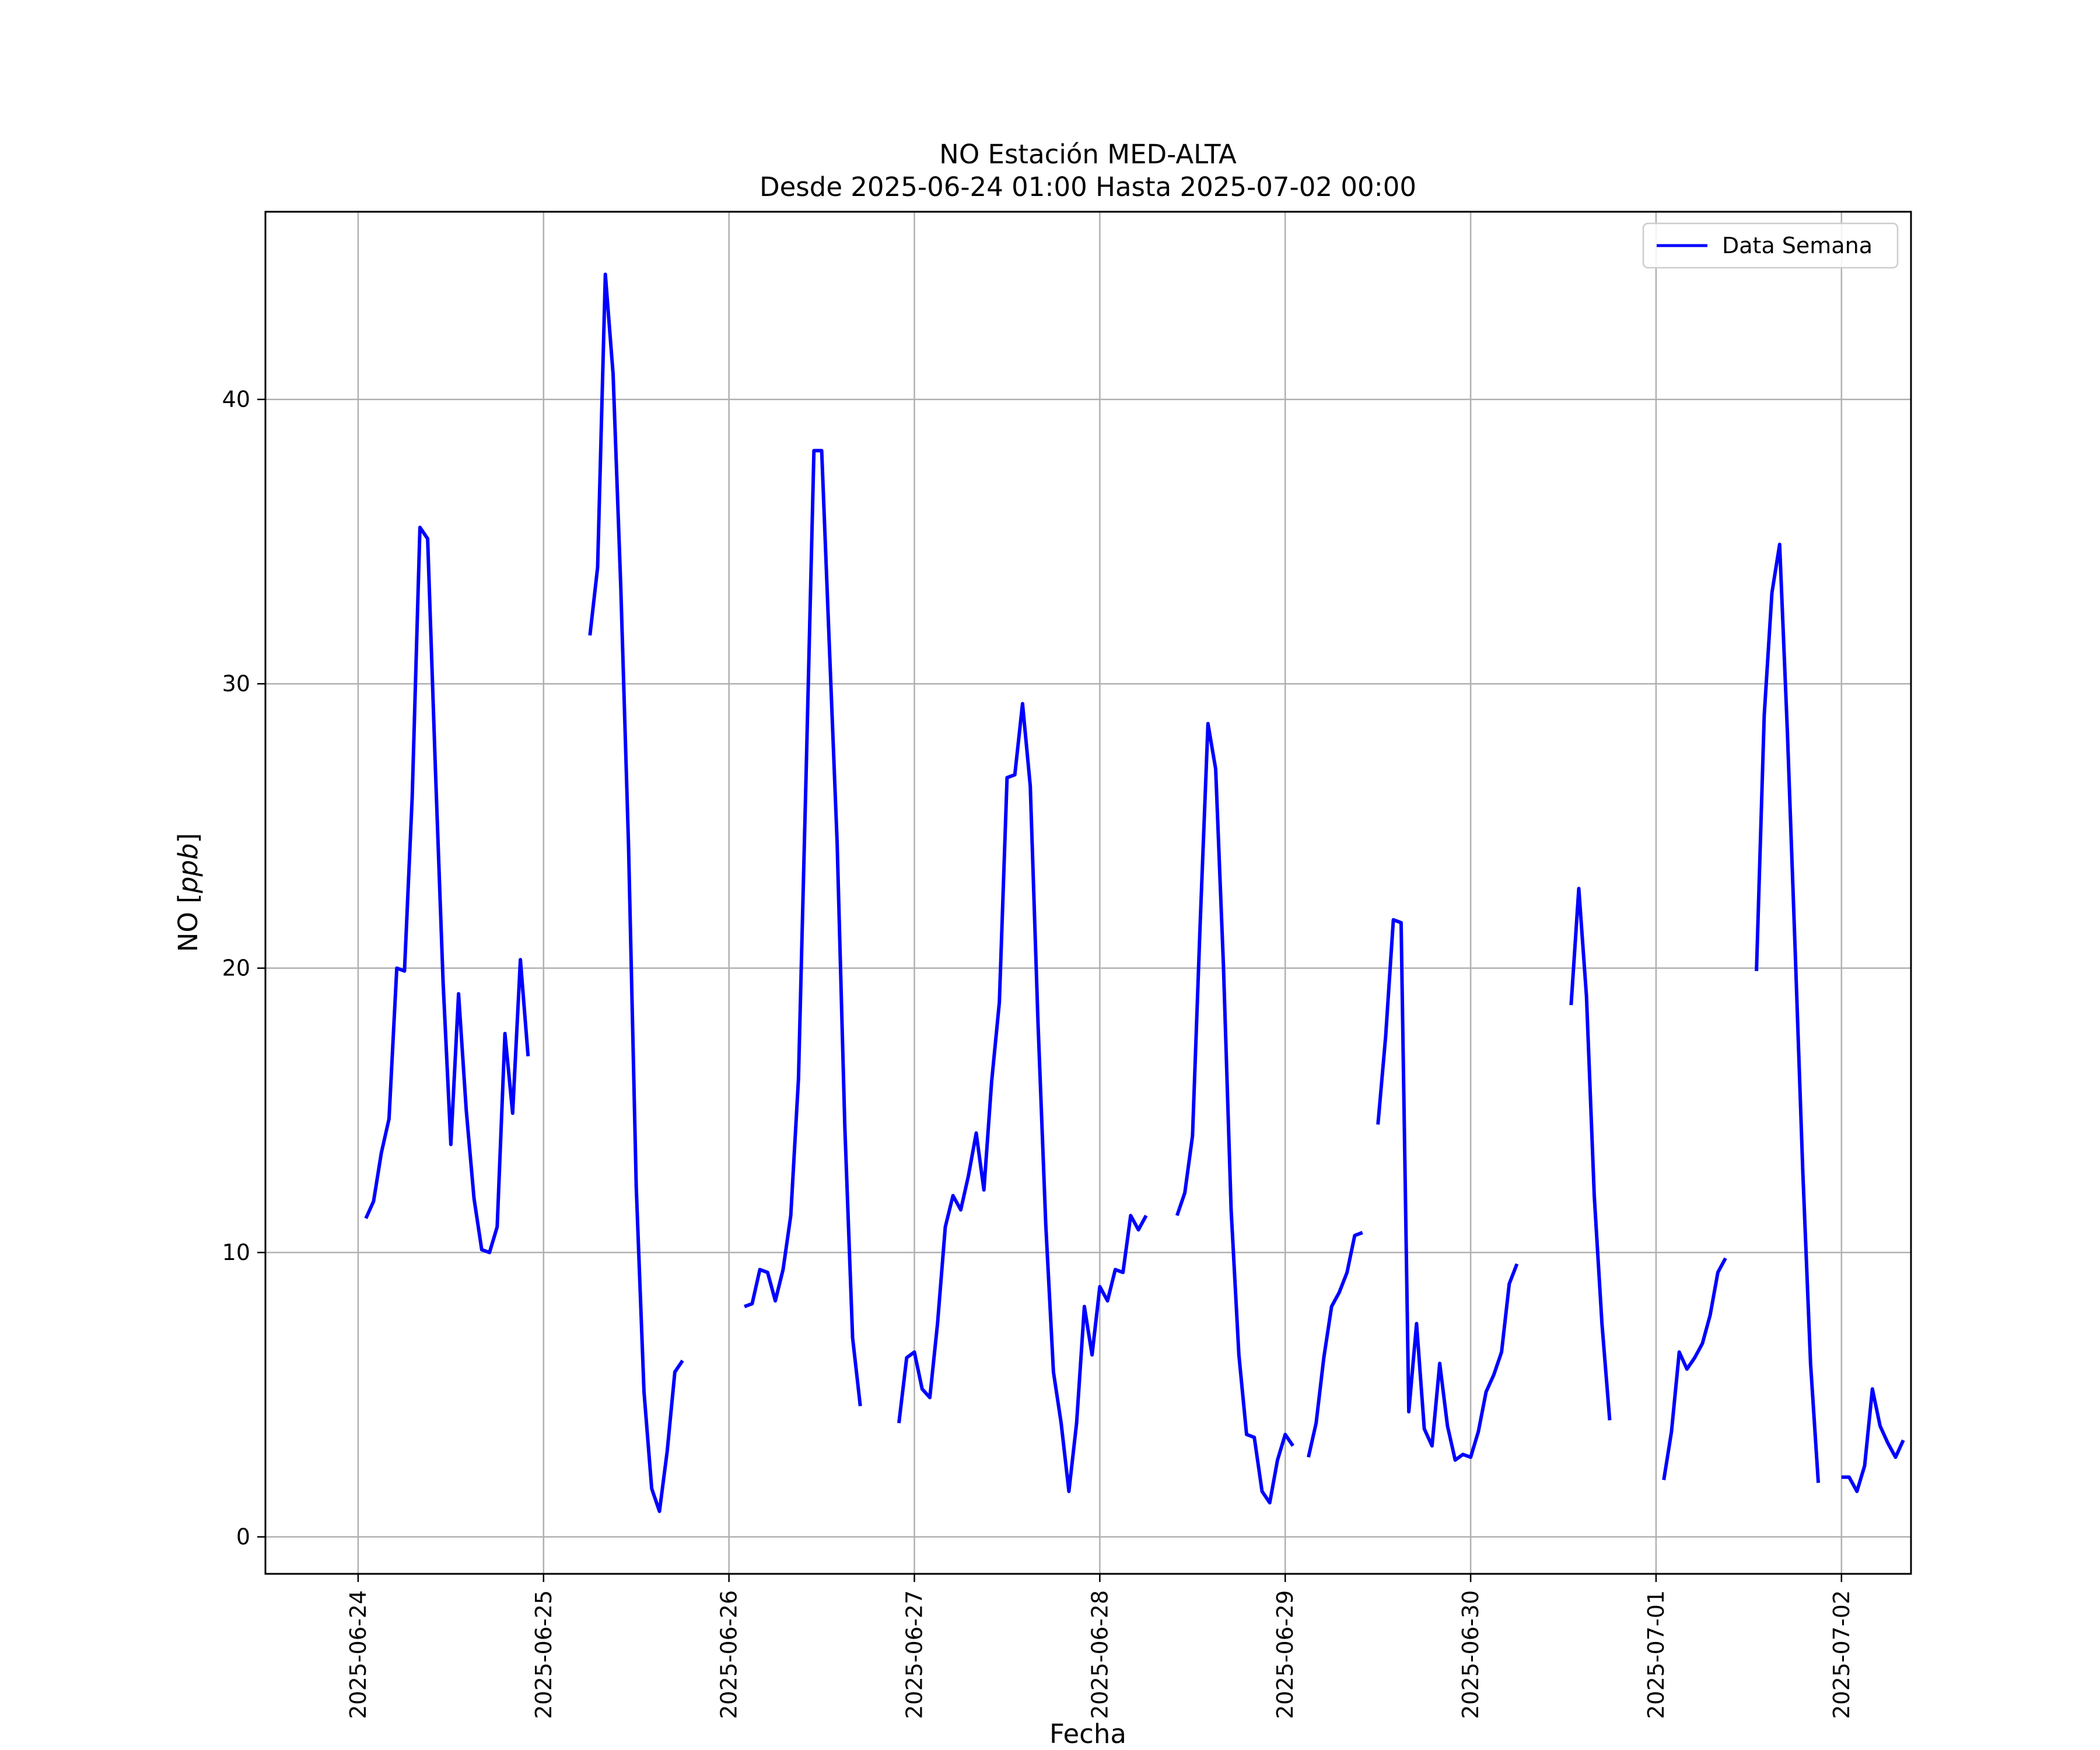  I want to click on x-tick-label: 2025-06-28, so click(1099, 1654).